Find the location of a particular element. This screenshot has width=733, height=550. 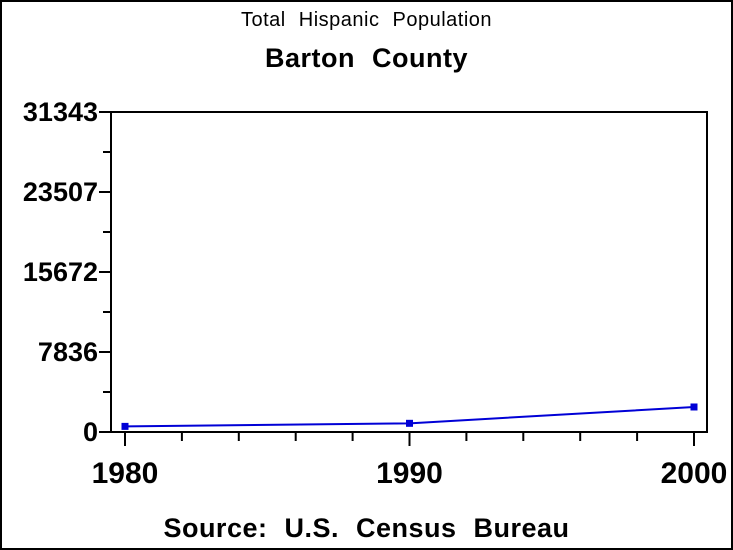

chart-title: Total Hispanic Population is located at coordinates (366, 20).